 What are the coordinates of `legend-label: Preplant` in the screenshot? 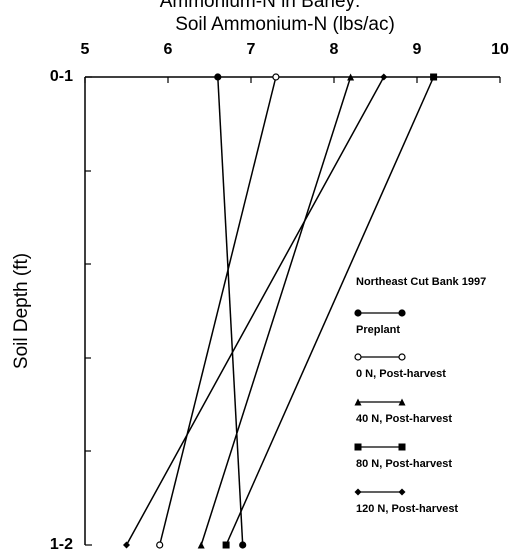 It's located at (378, 330).